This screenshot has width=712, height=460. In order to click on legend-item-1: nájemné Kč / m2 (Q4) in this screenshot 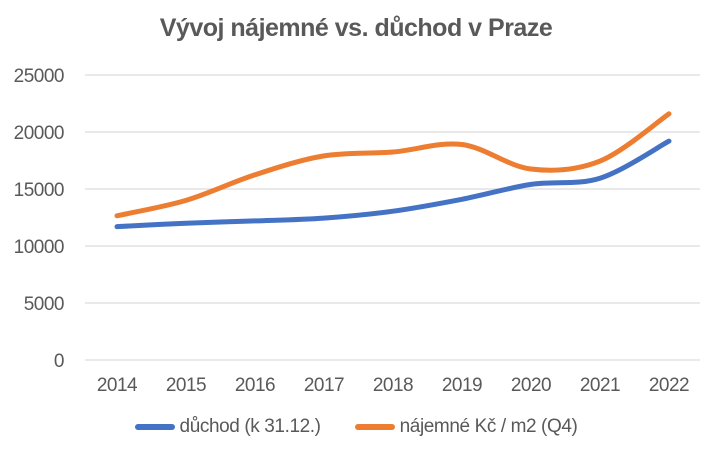, I will do `click(466, 427)`.